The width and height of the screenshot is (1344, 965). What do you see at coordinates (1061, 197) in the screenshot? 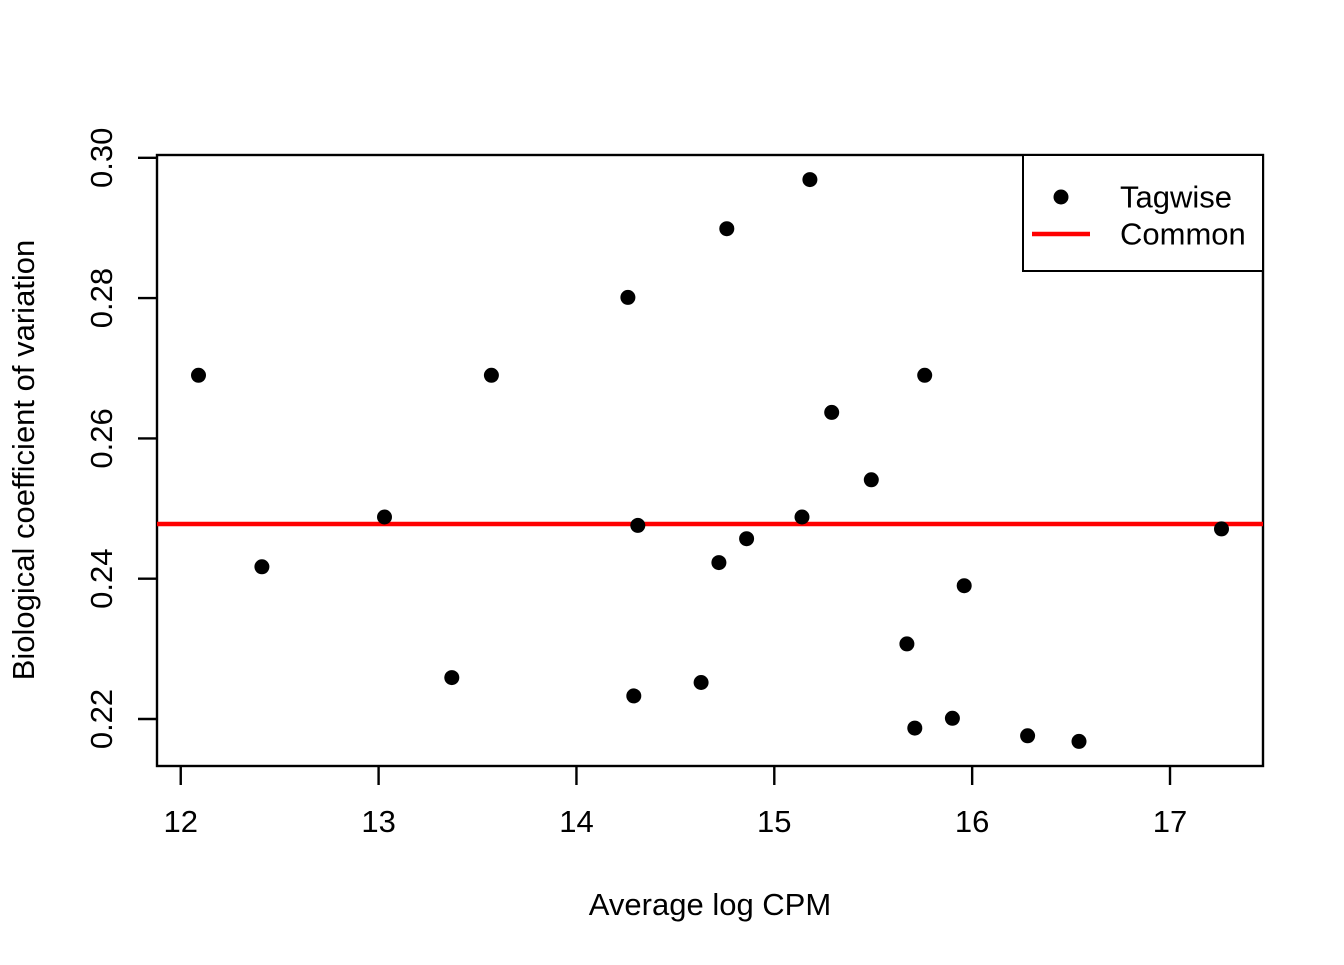
I see `legend-point-marker-icon` at bounding box center [1061, 197].